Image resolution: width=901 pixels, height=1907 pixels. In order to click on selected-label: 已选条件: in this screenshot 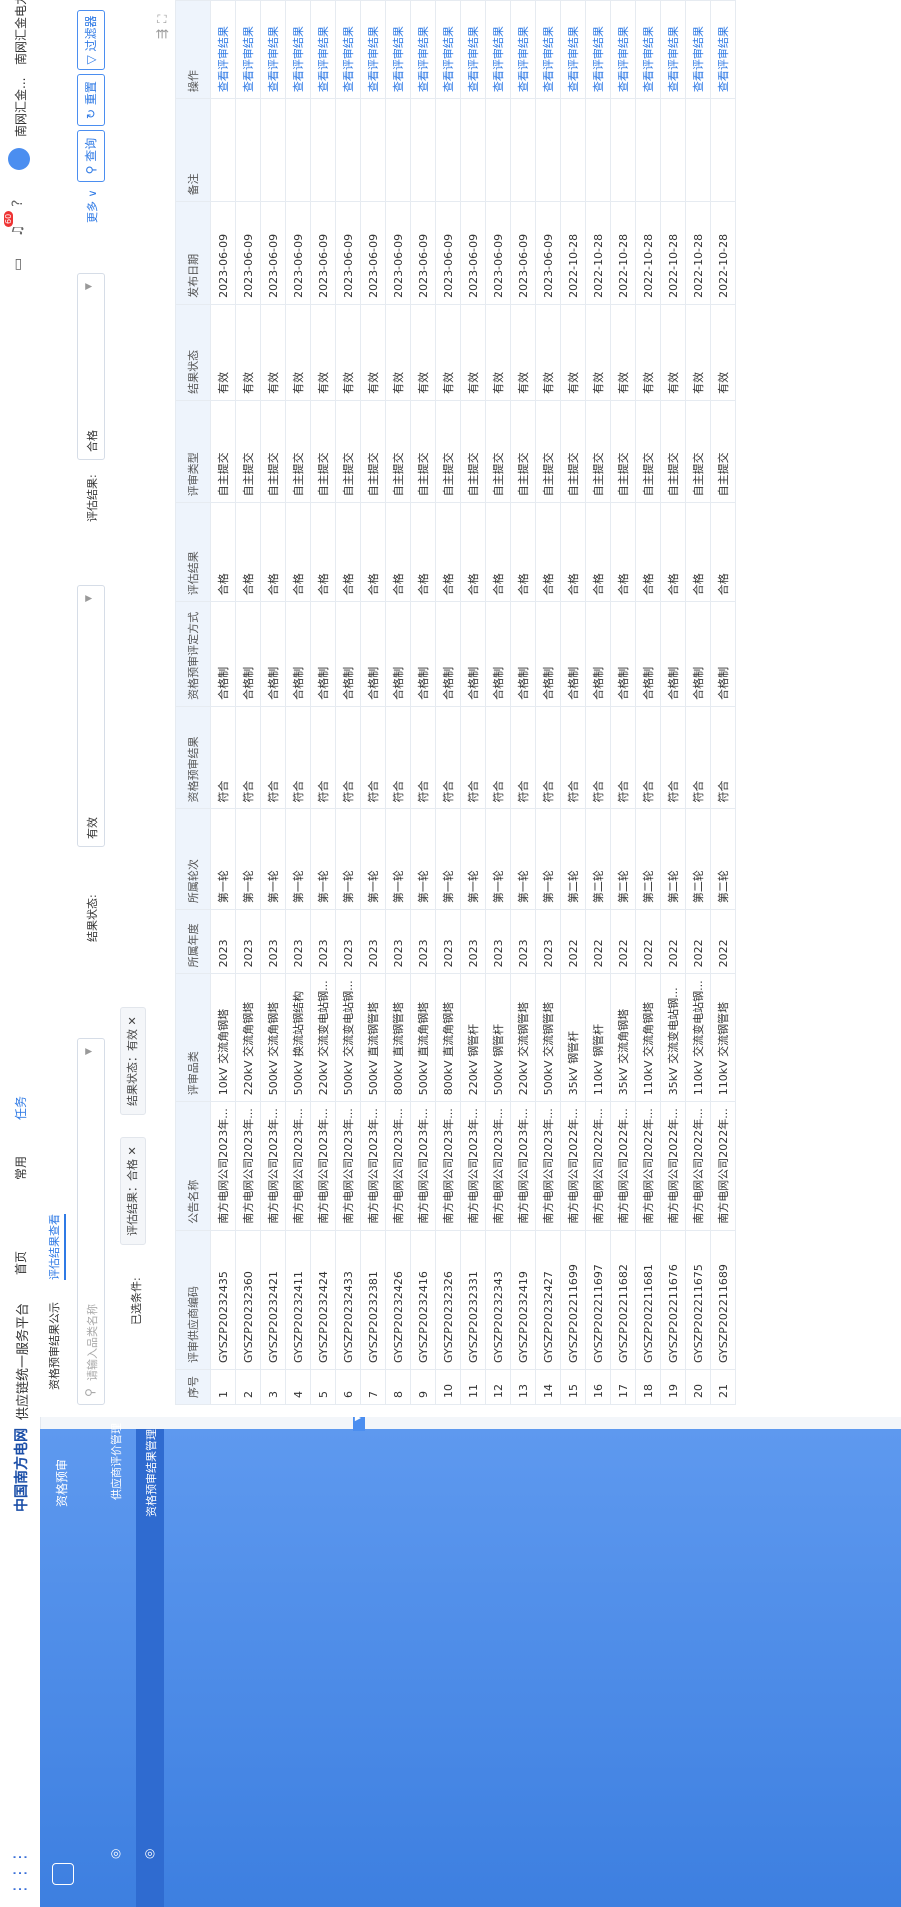, I will do `click(136, 1301)`.